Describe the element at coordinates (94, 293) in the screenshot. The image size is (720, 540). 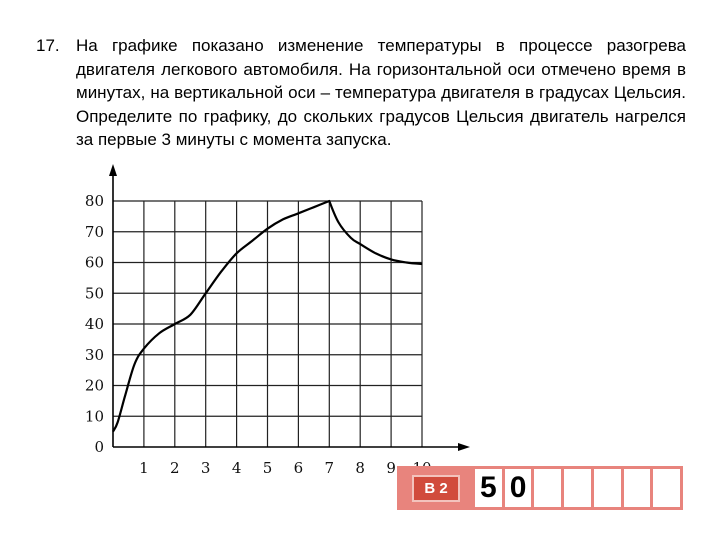
I see `y-tick-label: 50` at that location.